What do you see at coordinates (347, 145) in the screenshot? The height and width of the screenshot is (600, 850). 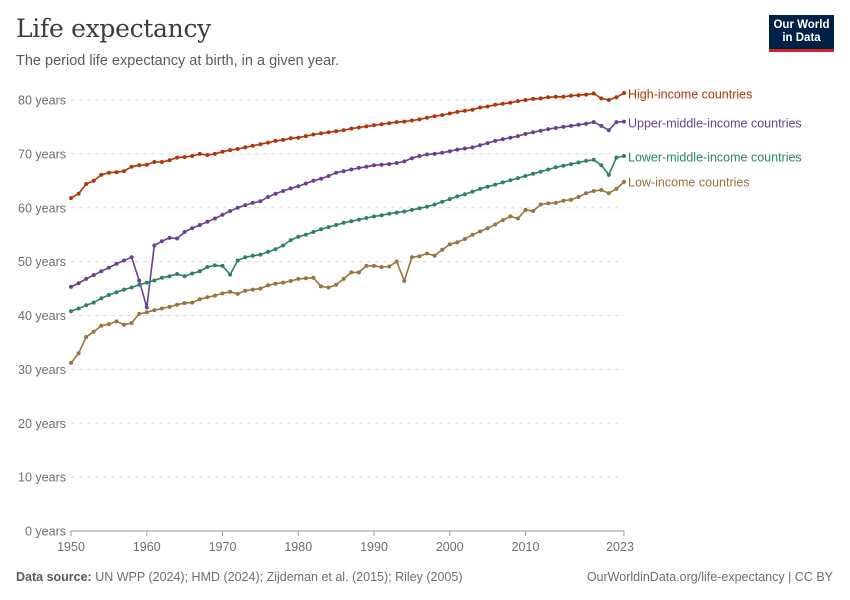 I see `series-line` at bounding box center [347, 145].